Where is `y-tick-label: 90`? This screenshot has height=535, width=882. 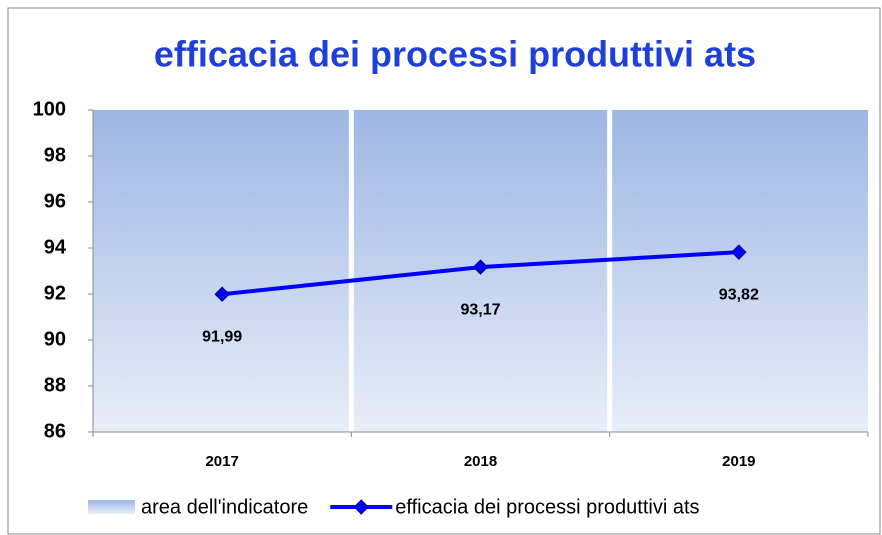
y-tick-label: 90 is located at coordinates (55, 339).